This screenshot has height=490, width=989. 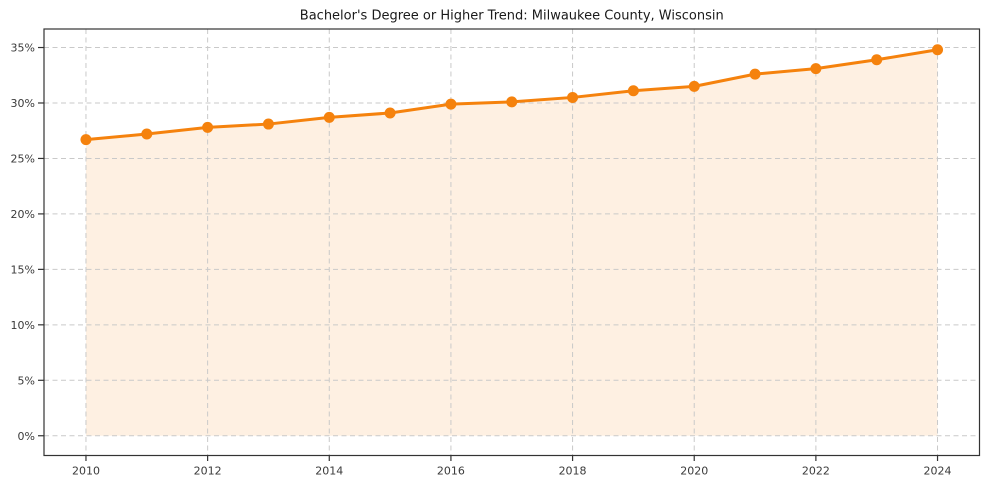 What do you see at coordinates (816, 69) in the screenshot?
I see `data-point-2022` at bounding box center [816, 69].